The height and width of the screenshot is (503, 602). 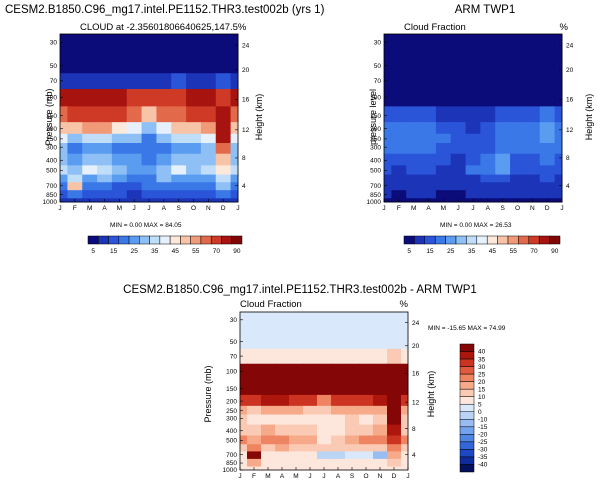 I want to click on pressure-tick-label: 500, so click(x=51, y=171).